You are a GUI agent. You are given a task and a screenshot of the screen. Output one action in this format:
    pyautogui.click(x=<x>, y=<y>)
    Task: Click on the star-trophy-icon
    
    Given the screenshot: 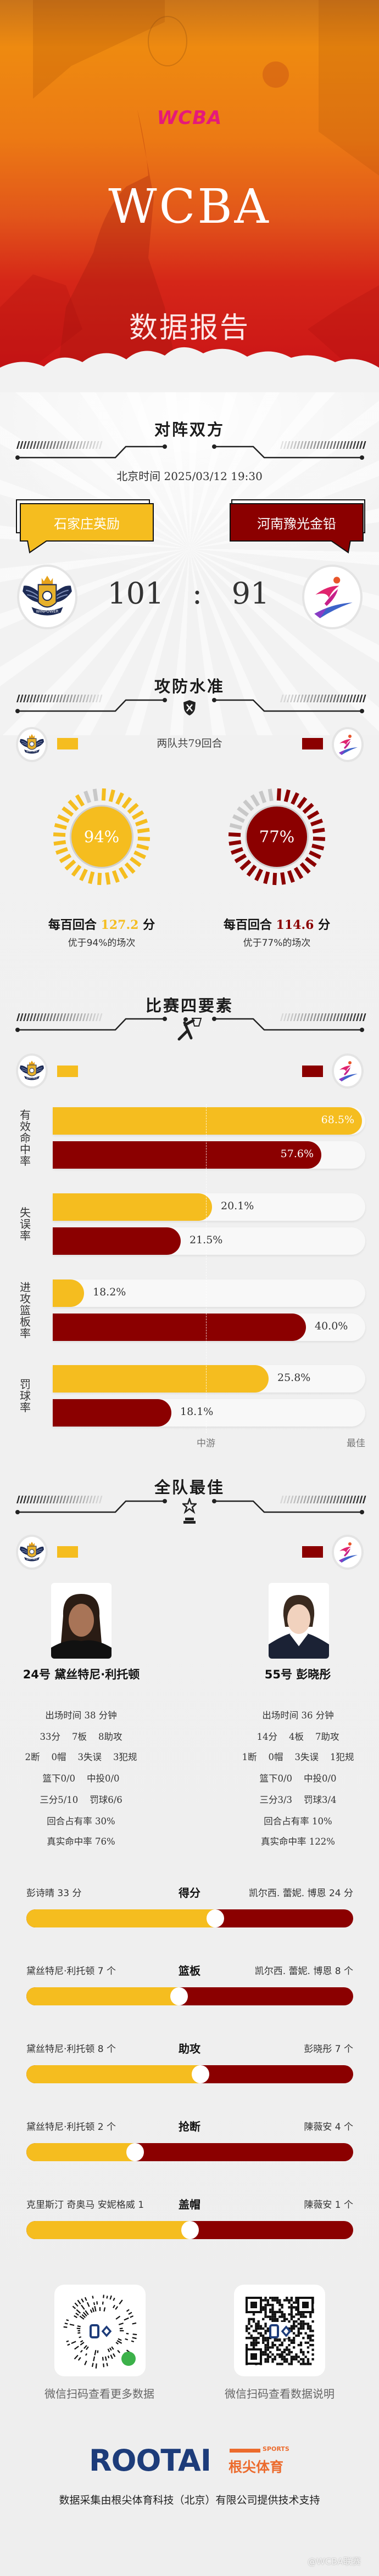 What is the action you would take?
    pyautogui.click(x=189, y=1511)
    